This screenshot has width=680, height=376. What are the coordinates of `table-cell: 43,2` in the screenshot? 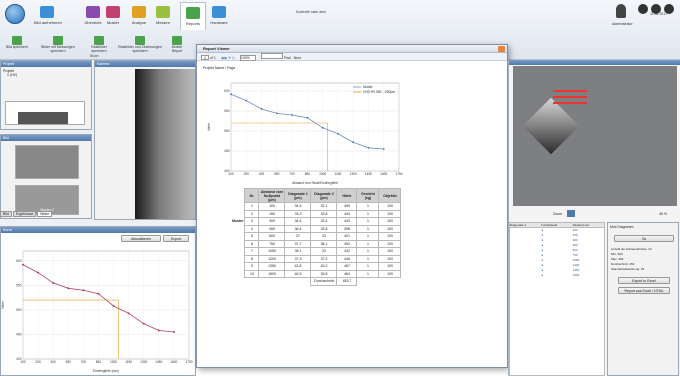 It's located at (324, 266).